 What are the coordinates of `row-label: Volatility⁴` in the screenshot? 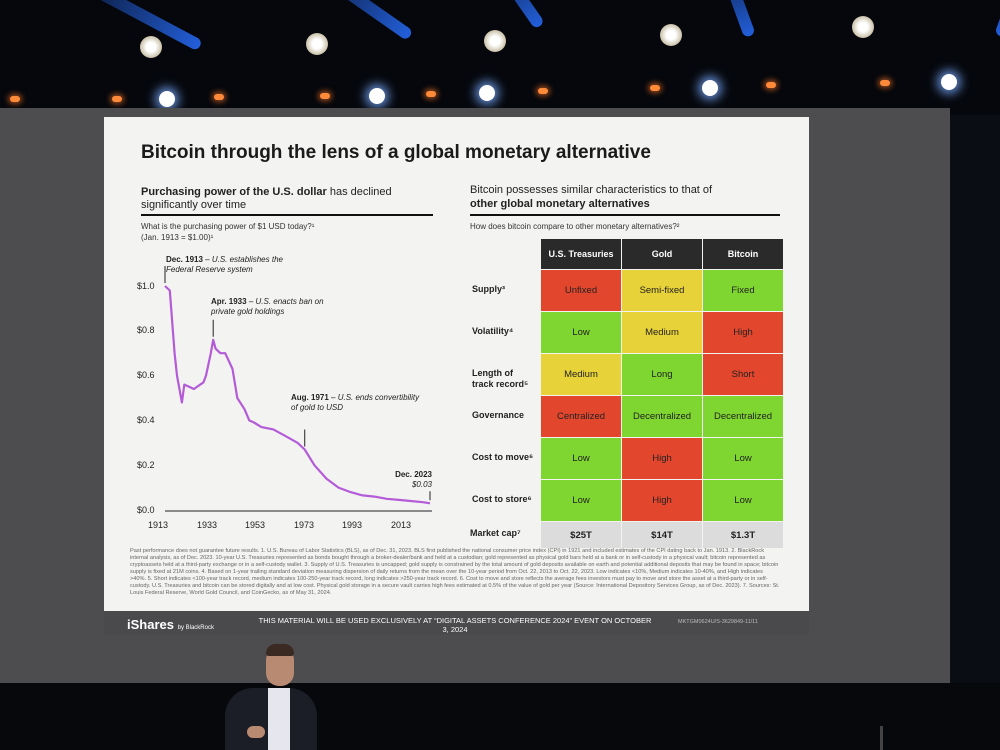 It's located at (493, 331).